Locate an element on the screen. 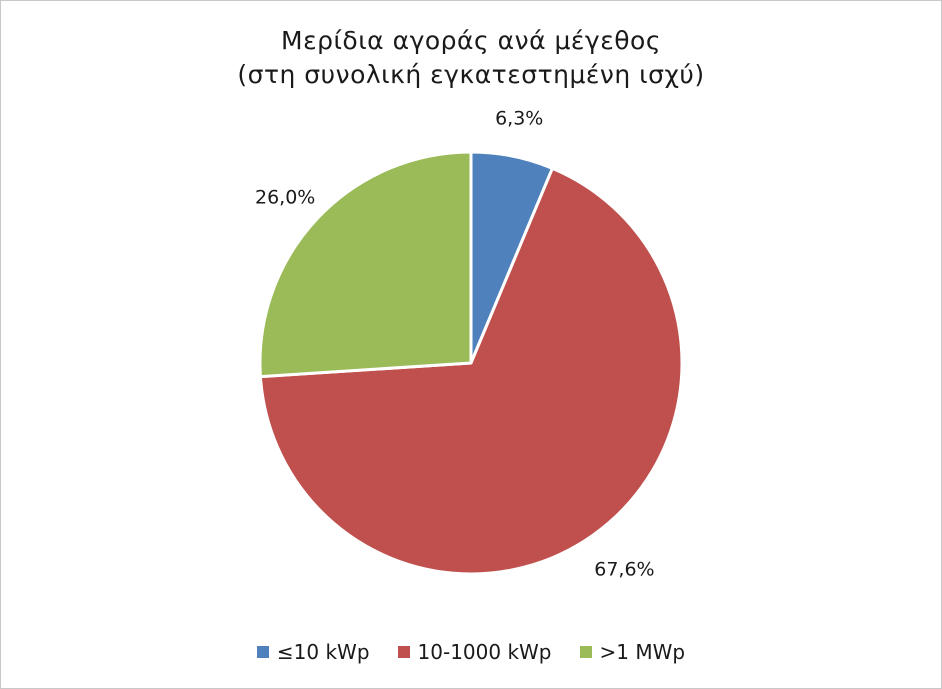  chart-title: Μερίδια αγοράς ανά μέγεθος is located at coordinates (471, 40).